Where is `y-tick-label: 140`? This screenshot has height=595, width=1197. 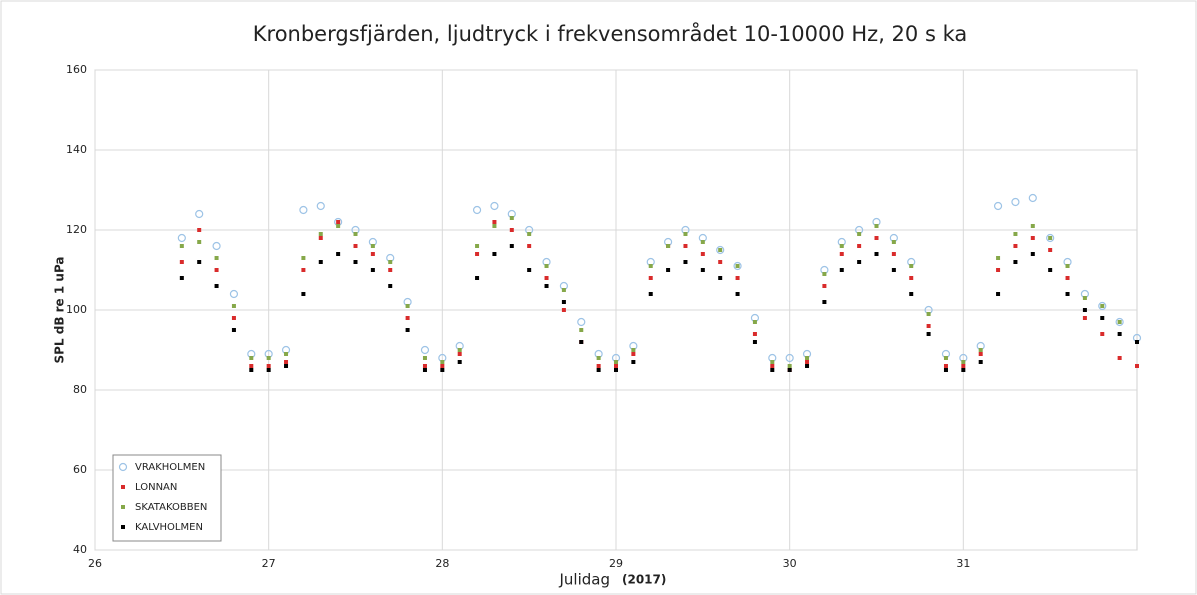
y-tick-label: 140 is located at coordinates (76, 149).